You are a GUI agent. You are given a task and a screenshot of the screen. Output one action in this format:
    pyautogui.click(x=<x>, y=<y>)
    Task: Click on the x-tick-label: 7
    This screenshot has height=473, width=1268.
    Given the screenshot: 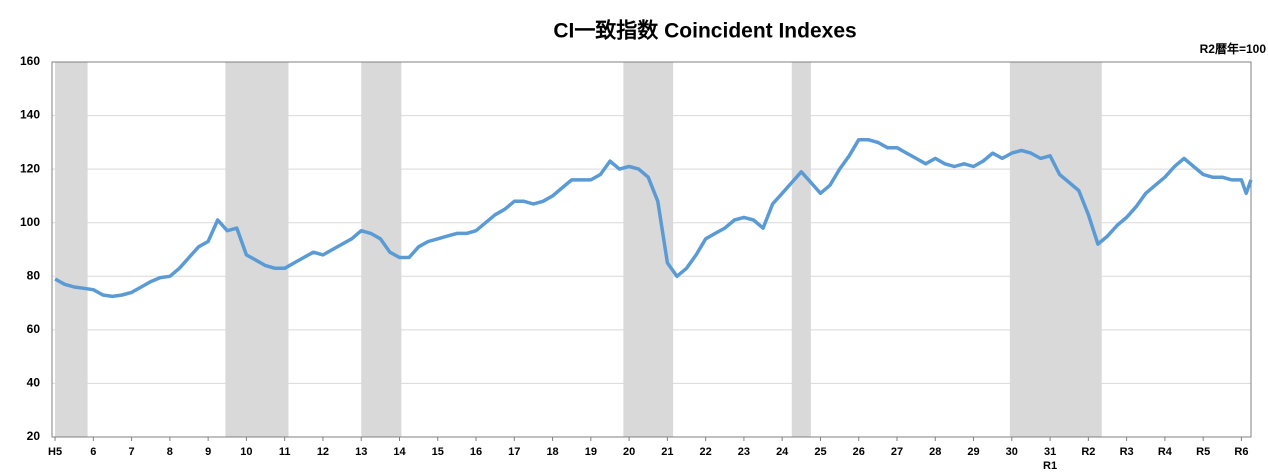 What is the action you would take?
    pyautogui.click(x=132, y=452)
    